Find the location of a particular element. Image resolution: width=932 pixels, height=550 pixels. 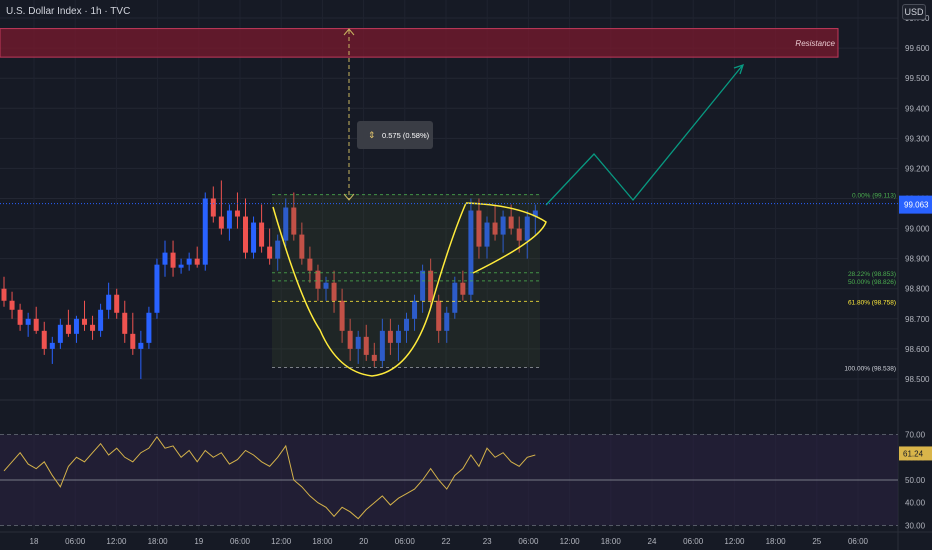

x-tick-label: 25 is located at coordinates (816, 541).